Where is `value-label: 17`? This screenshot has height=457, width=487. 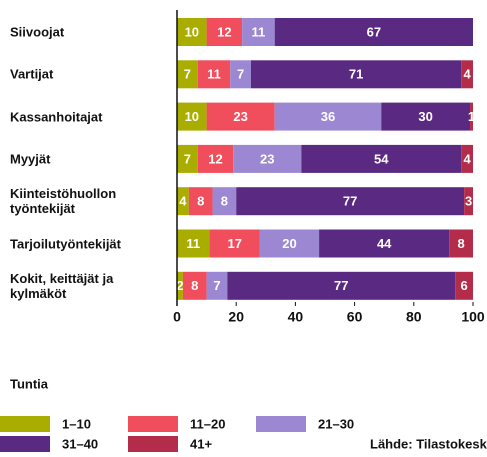 value-label: 17 is located at coordinates (234, 243).